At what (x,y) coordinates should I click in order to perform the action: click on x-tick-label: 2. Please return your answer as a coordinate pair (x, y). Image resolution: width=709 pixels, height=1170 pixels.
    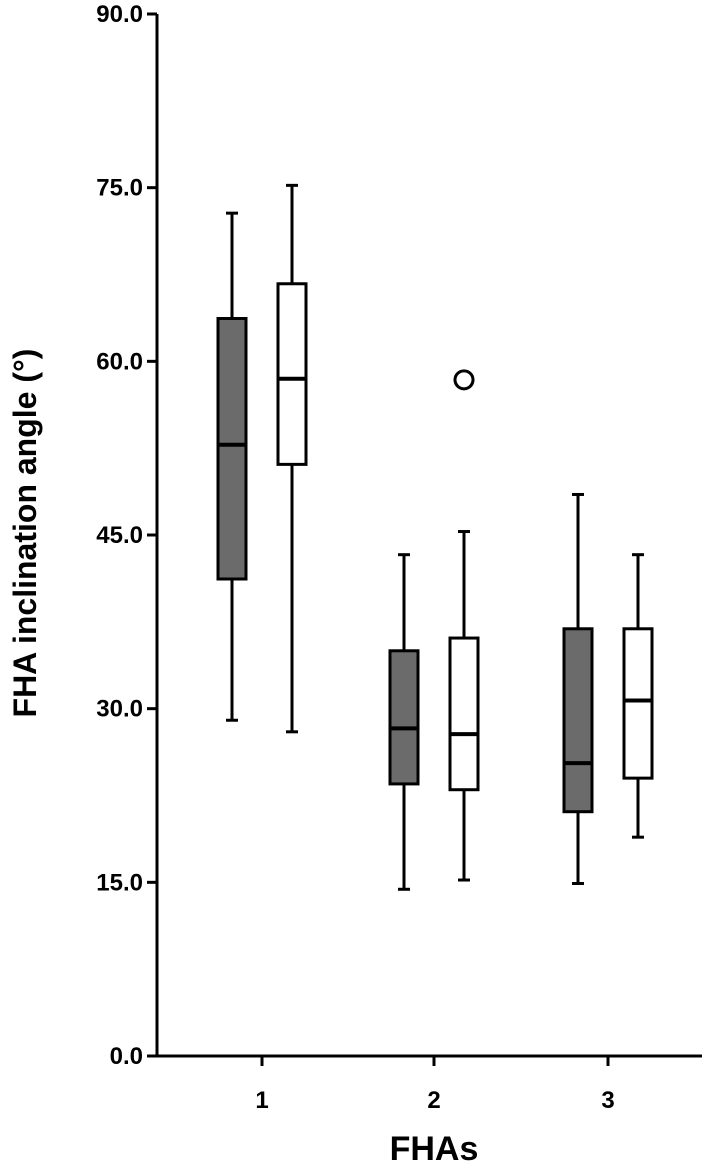
    Looking at the image, I should click on (433, 1100).